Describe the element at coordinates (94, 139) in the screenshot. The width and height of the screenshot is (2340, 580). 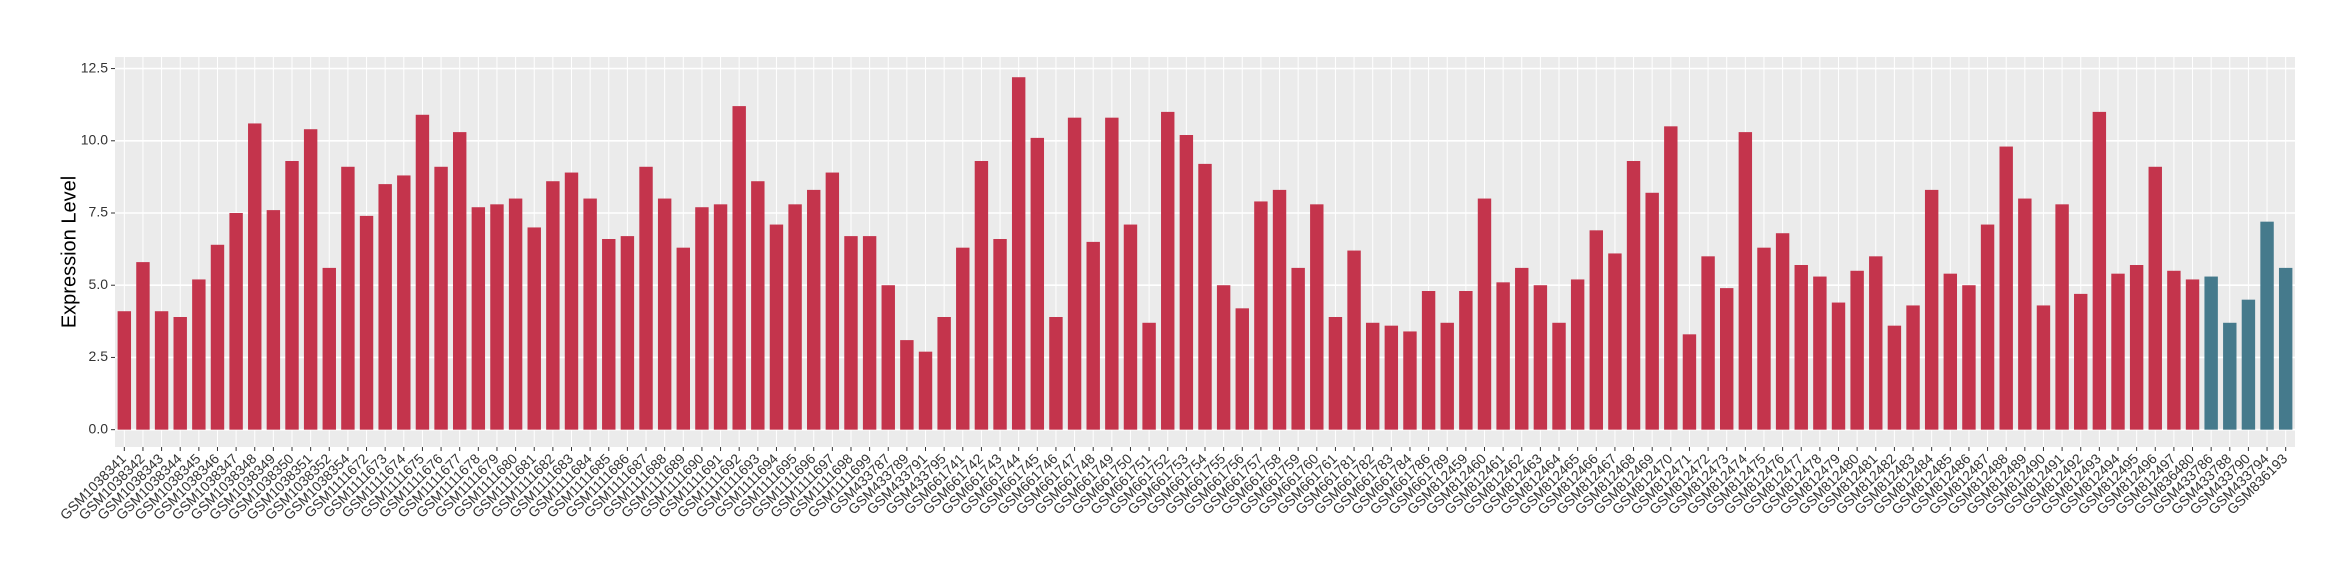
I see `y-tick-label: 10.0` at that location.